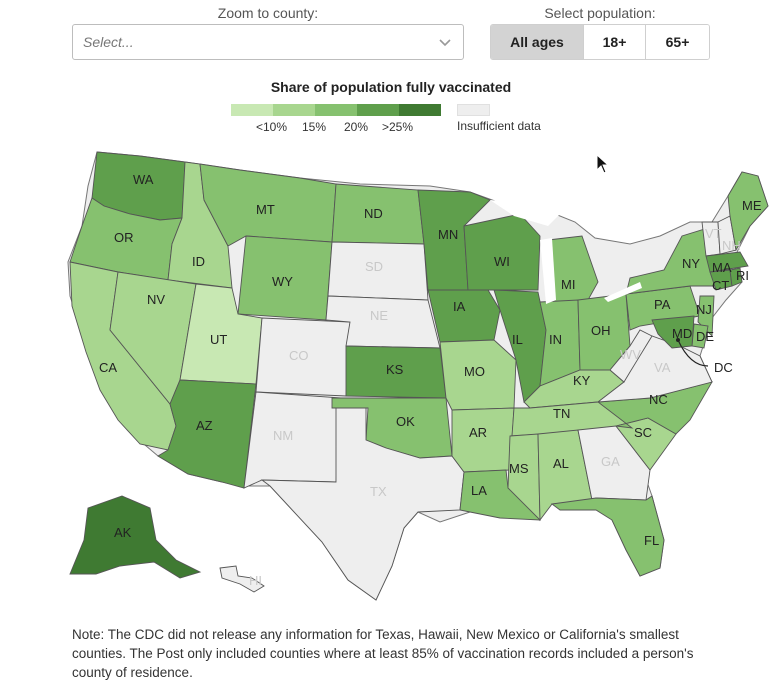  I want to click on state-ri, so click(736, 277).